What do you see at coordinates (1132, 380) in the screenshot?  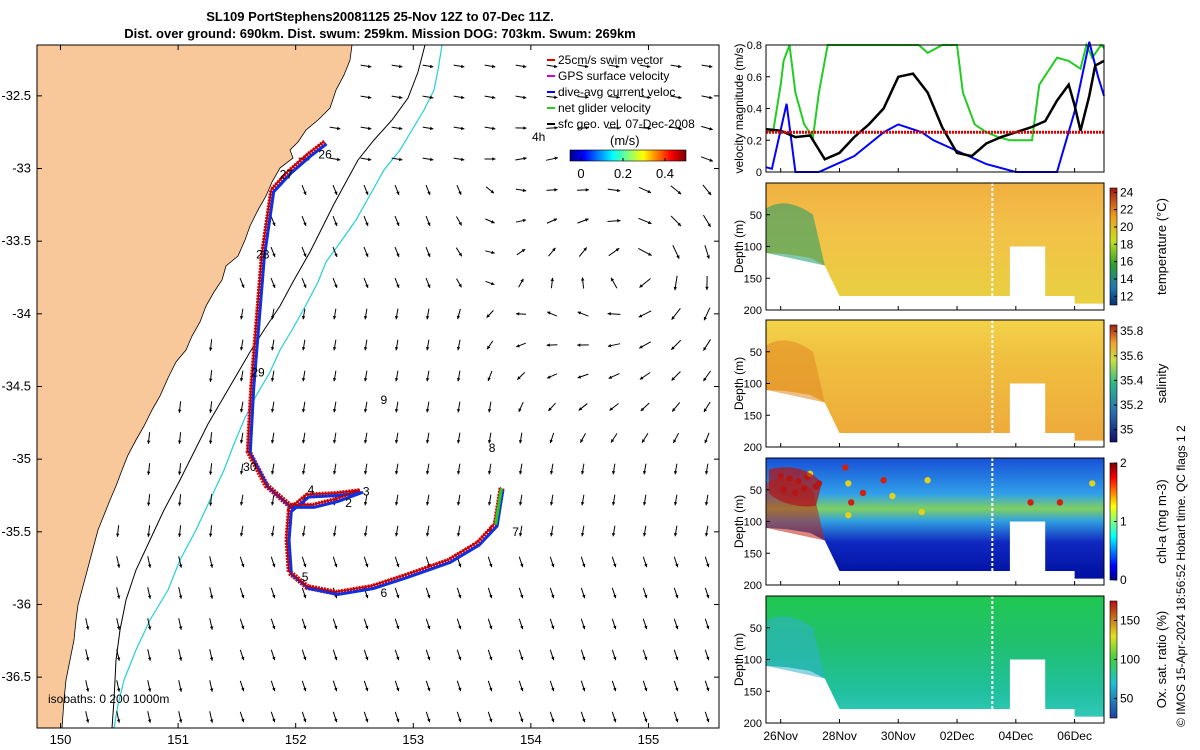 I see `colorbar-tick-label: 35.4` at bounding box center [1132, 380].